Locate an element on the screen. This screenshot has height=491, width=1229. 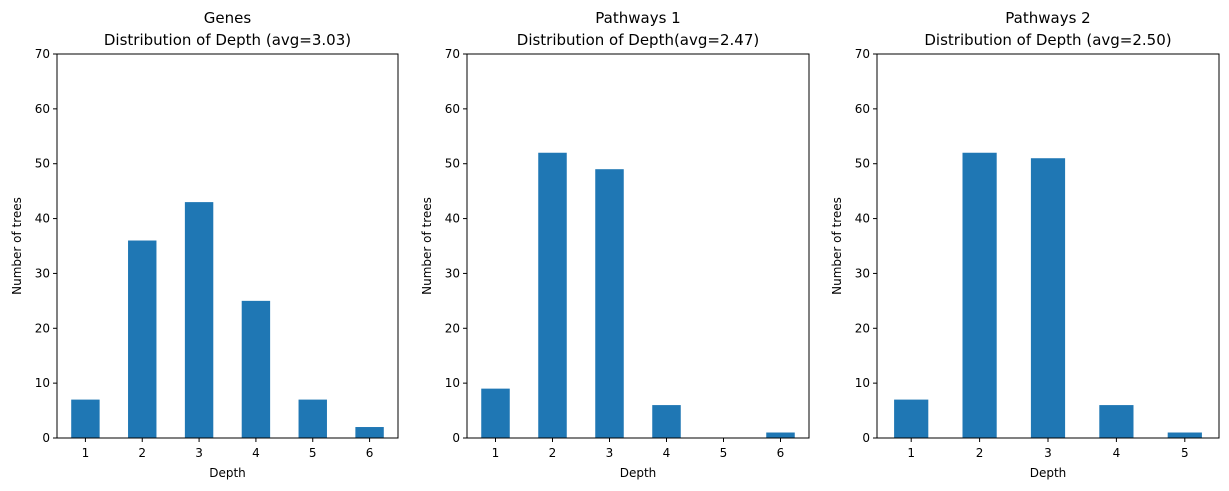
chart-title-line1: Pathways 2 is located at coordinates (1047, 18).